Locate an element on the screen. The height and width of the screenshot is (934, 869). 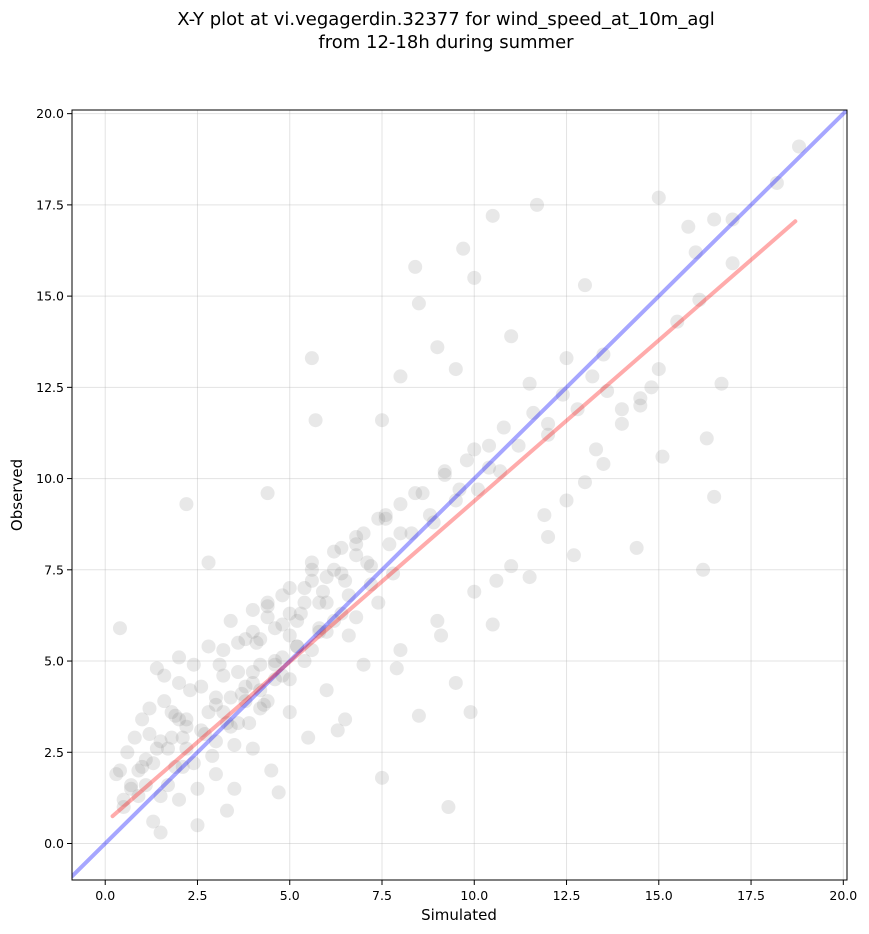
y-tick-label: 2.5 is located at coordinates (54, 752).